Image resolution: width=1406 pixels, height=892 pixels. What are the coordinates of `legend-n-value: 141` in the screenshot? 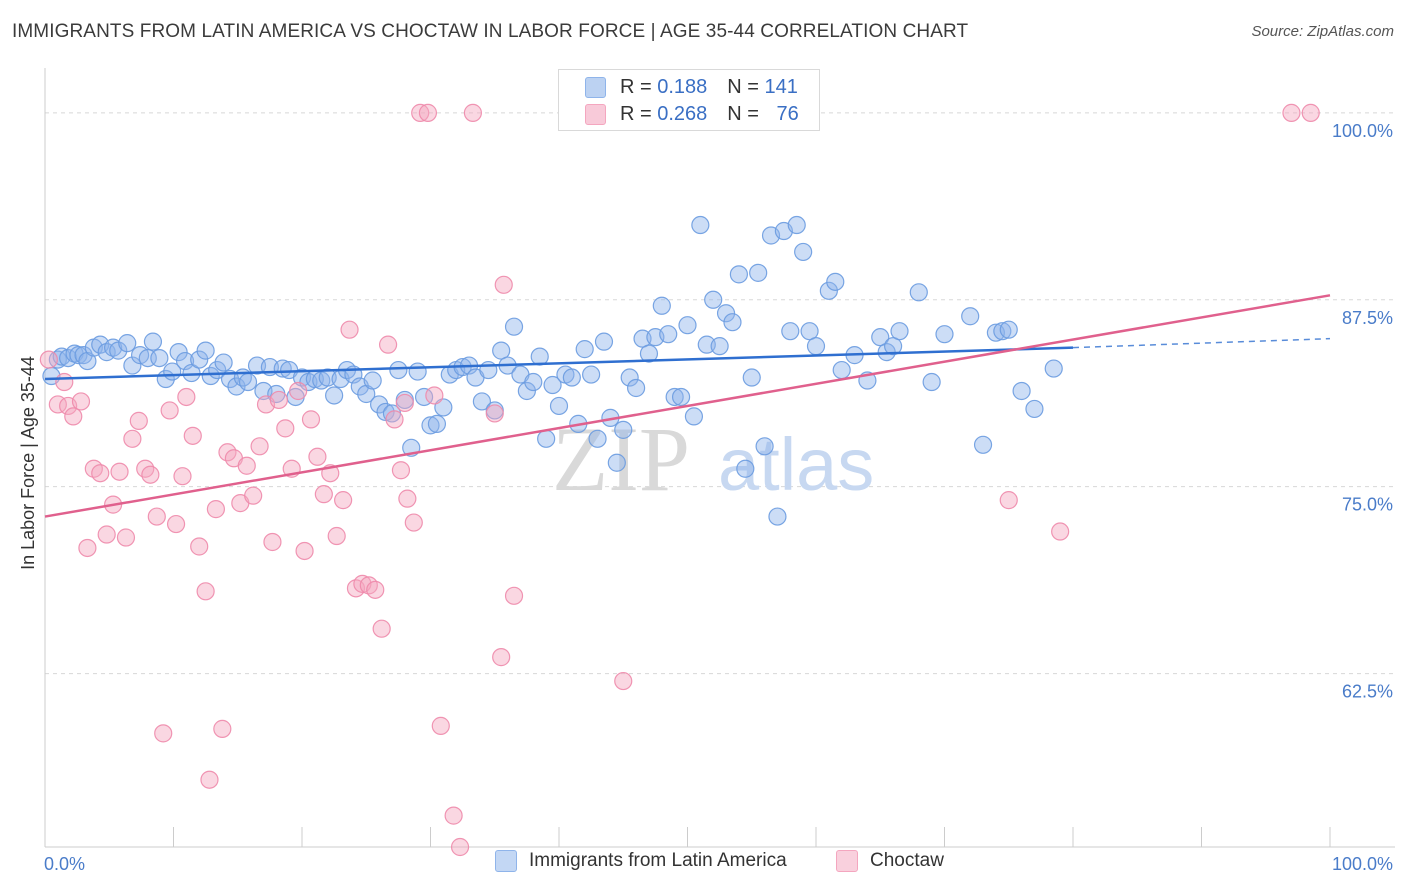 It's located at (781, 86).